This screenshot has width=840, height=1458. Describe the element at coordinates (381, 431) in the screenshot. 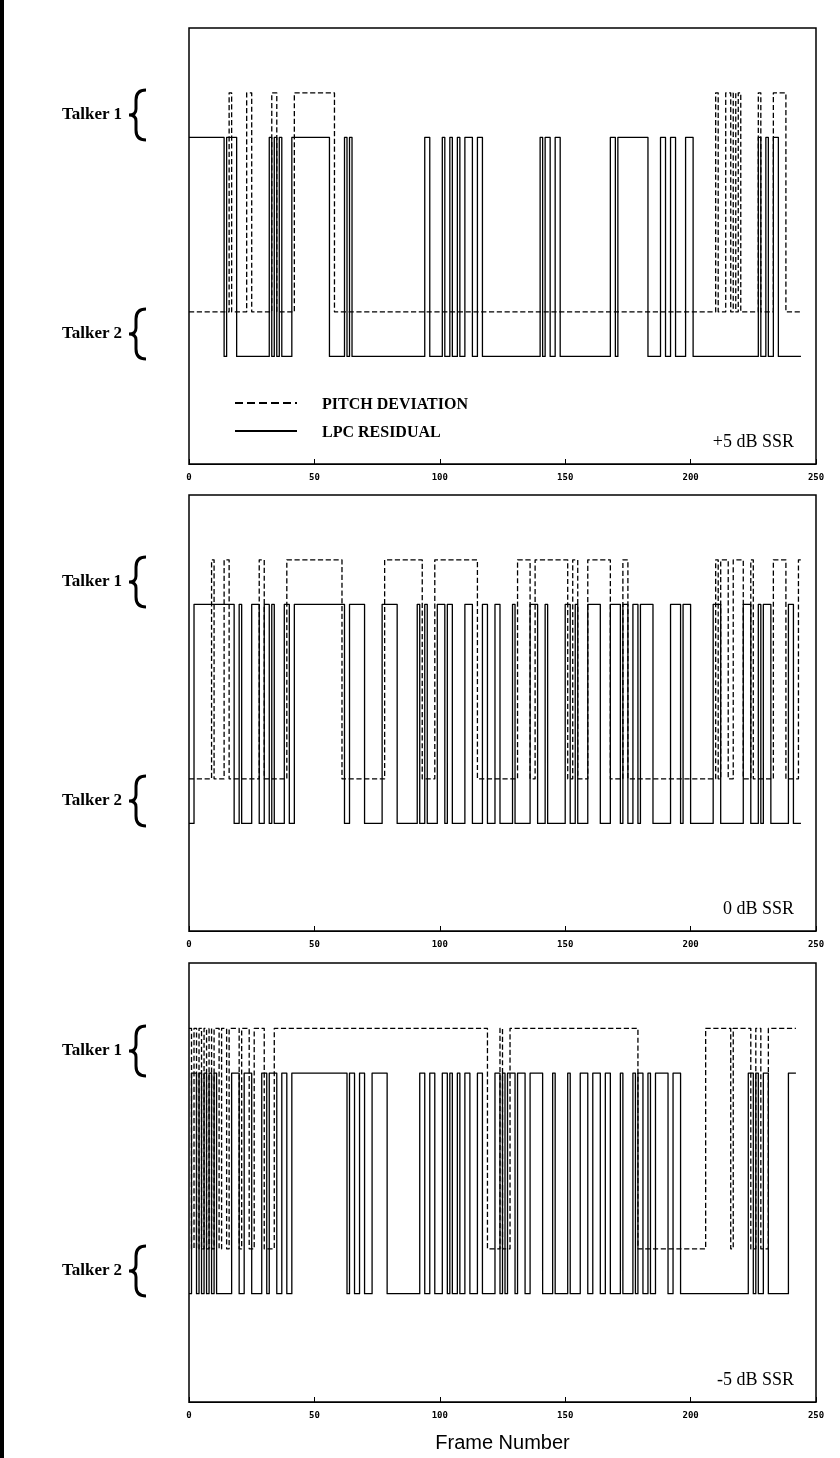

I see `legend-label: LPC RESIDUAL` at that location.